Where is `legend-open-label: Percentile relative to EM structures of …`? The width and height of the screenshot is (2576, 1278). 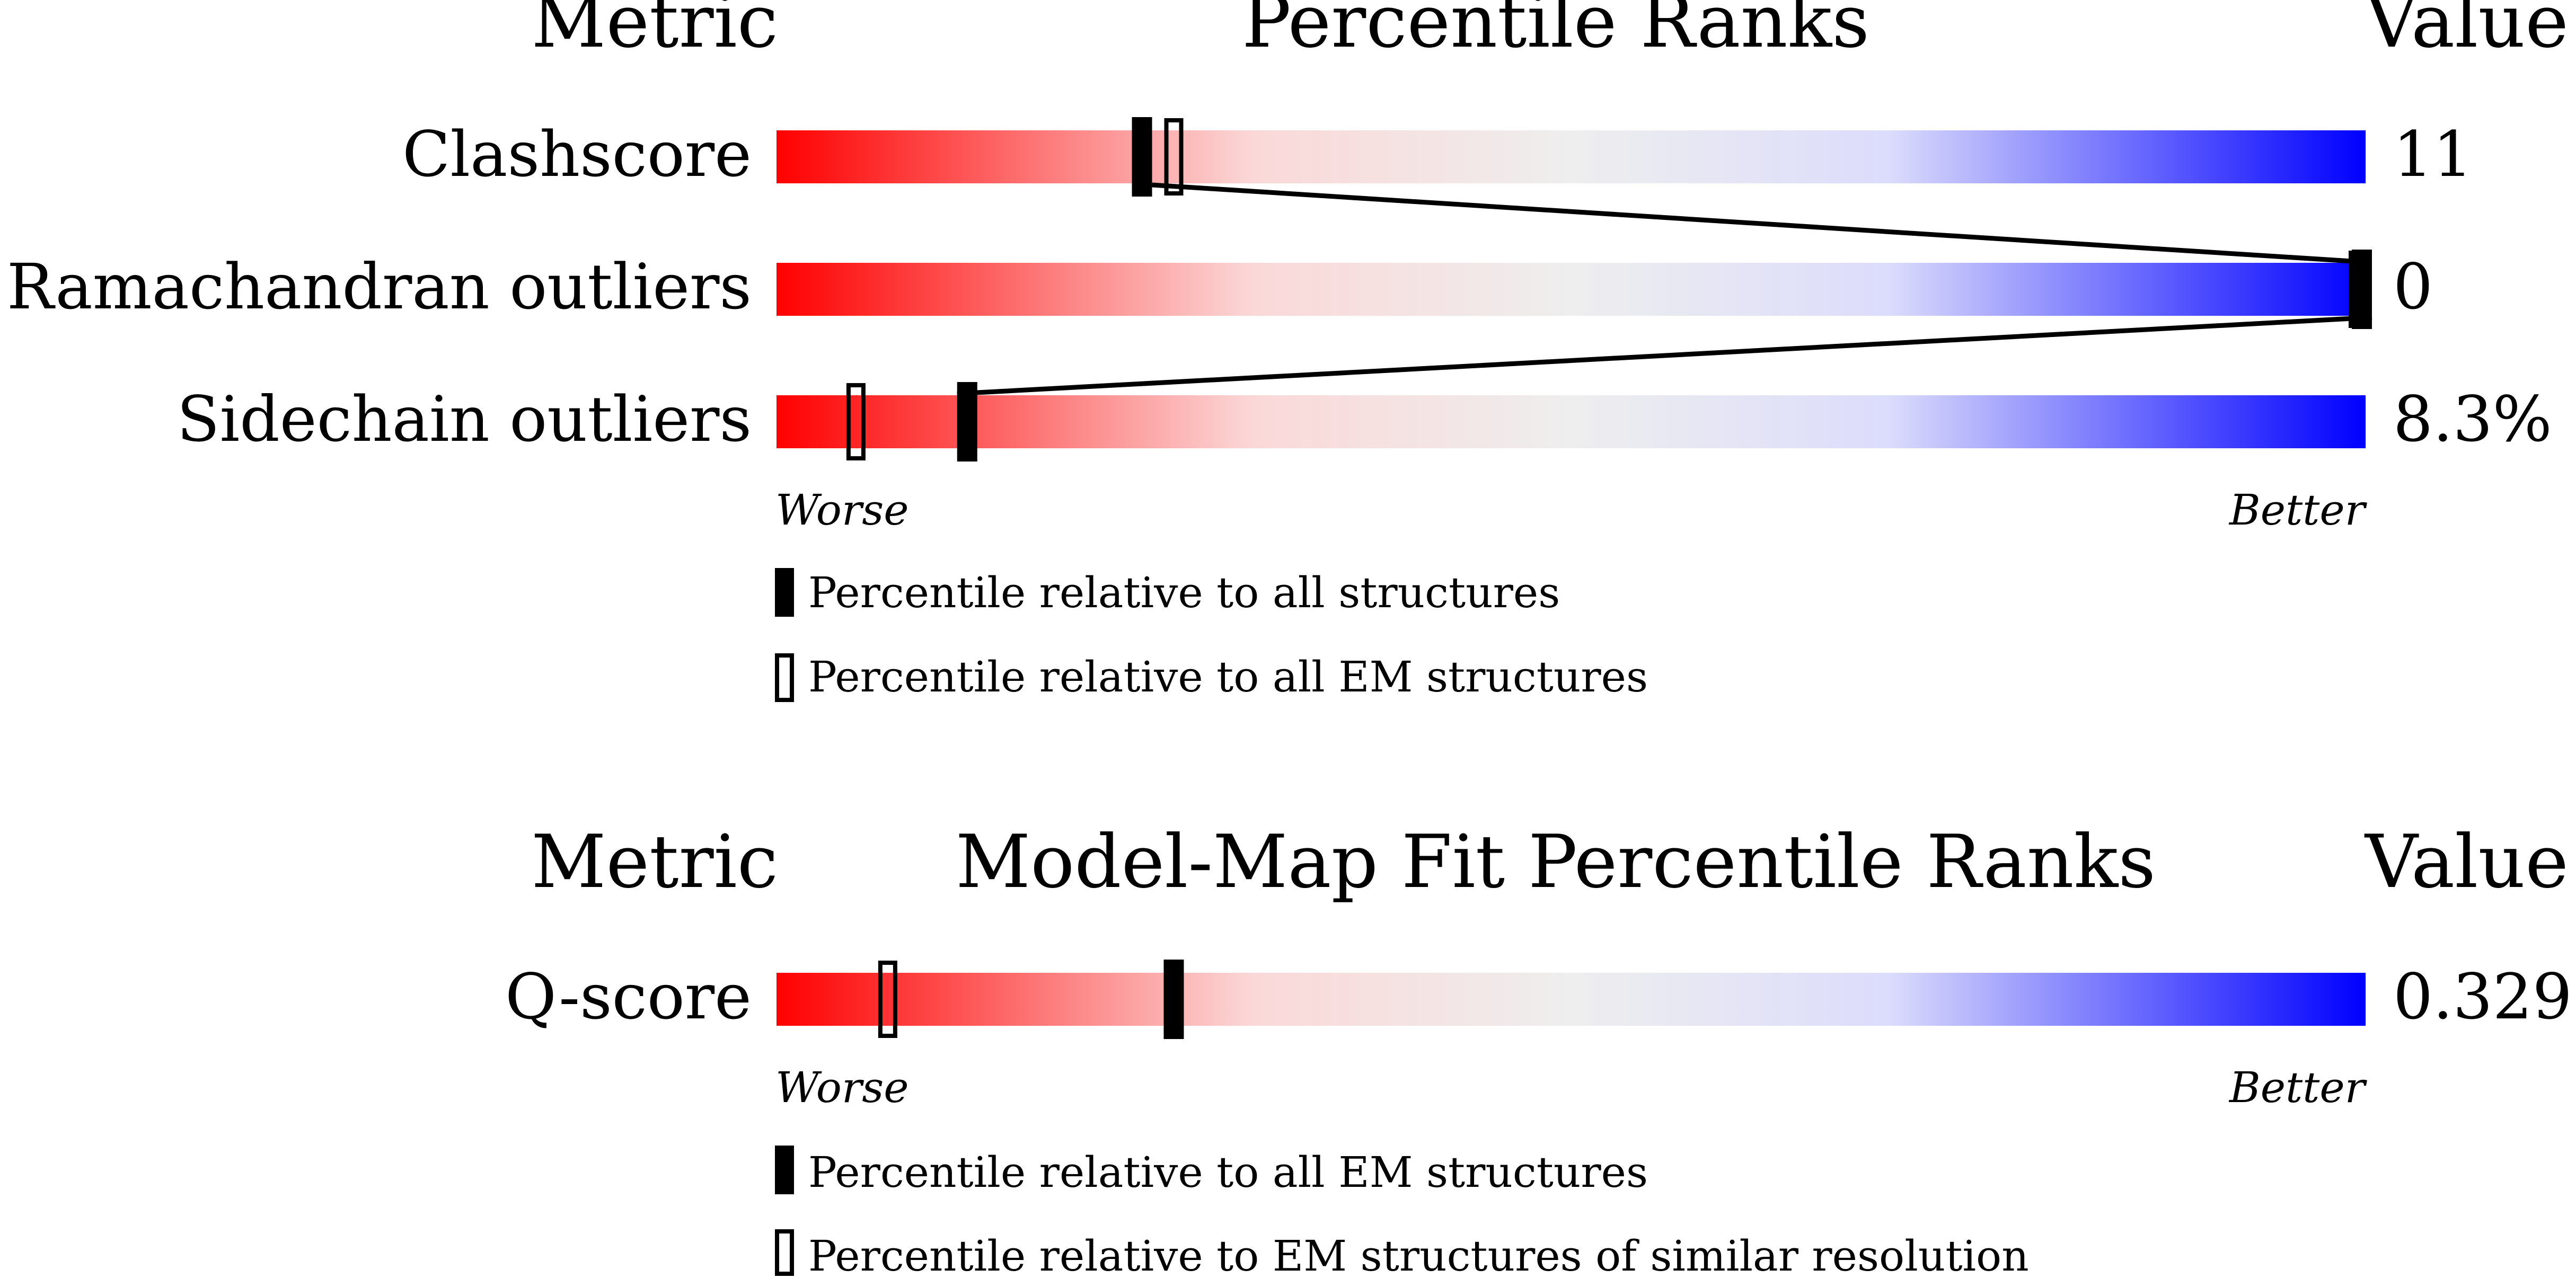 legend-open-label: Percentile relative to EM structures of … is located at coordinates (1418, 1254).